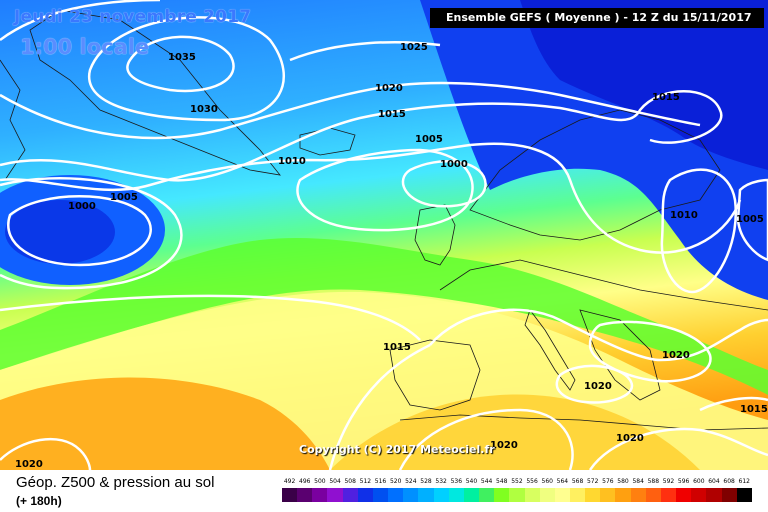  I want to click on legend-label: 508, so click(350, 481).